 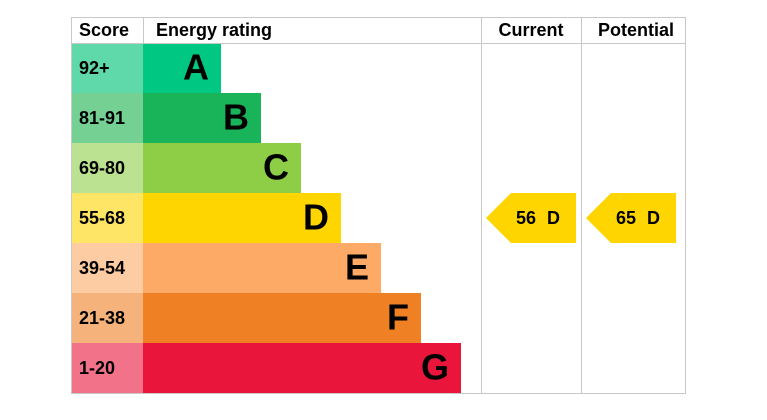 What do you see at coordinates (102, 318) in the screenshot?
I see `score-label: 21-38` at bounding box center [102, 318].